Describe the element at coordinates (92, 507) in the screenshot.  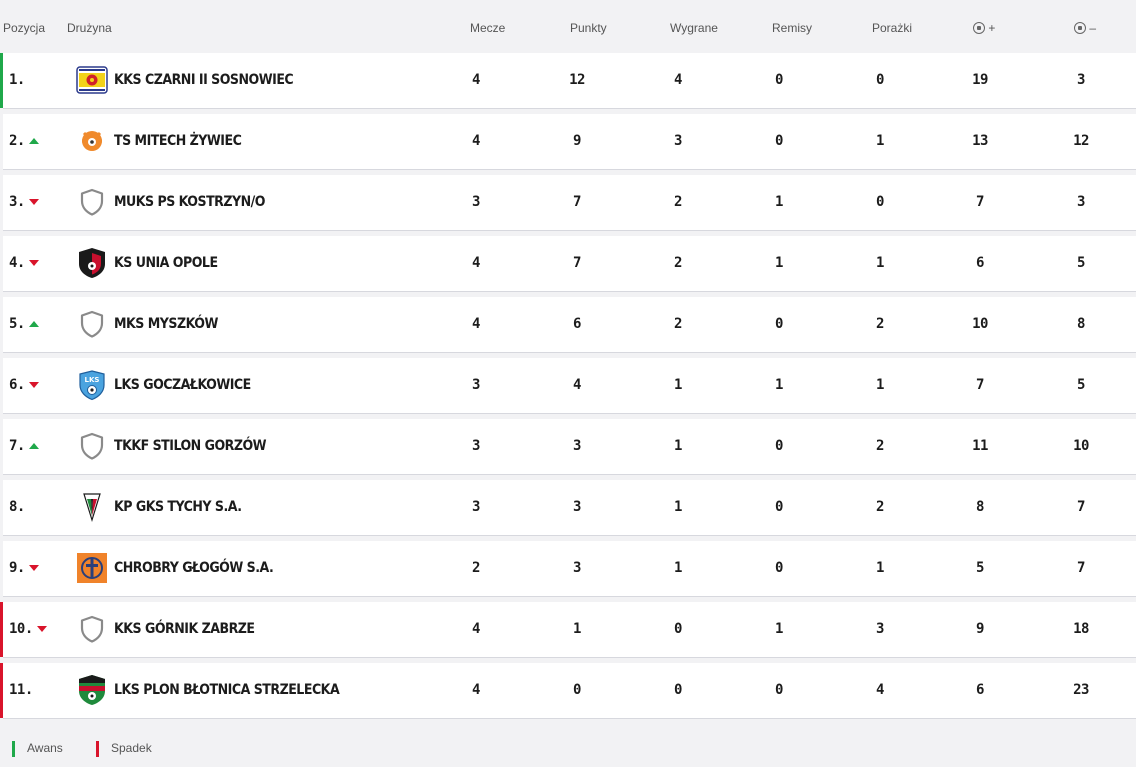
I see `tychy-crest-icon` at that location.